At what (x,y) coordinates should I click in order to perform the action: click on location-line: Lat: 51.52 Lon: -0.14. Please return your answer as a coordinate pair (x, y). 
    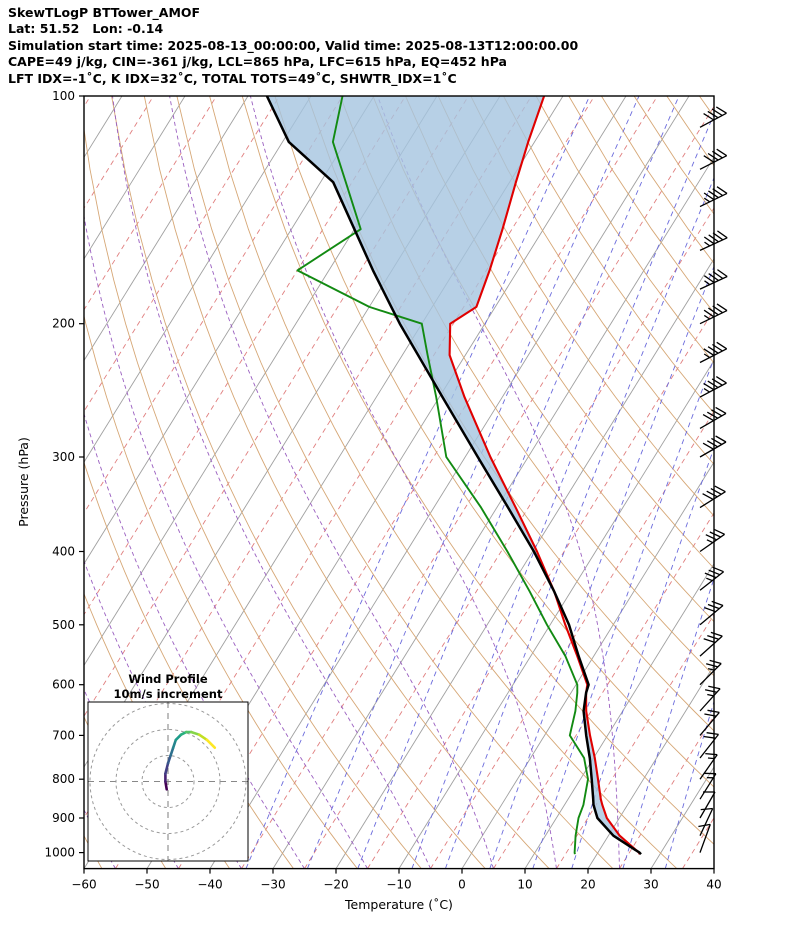
    Looking at the image, I should click on (86, 29).